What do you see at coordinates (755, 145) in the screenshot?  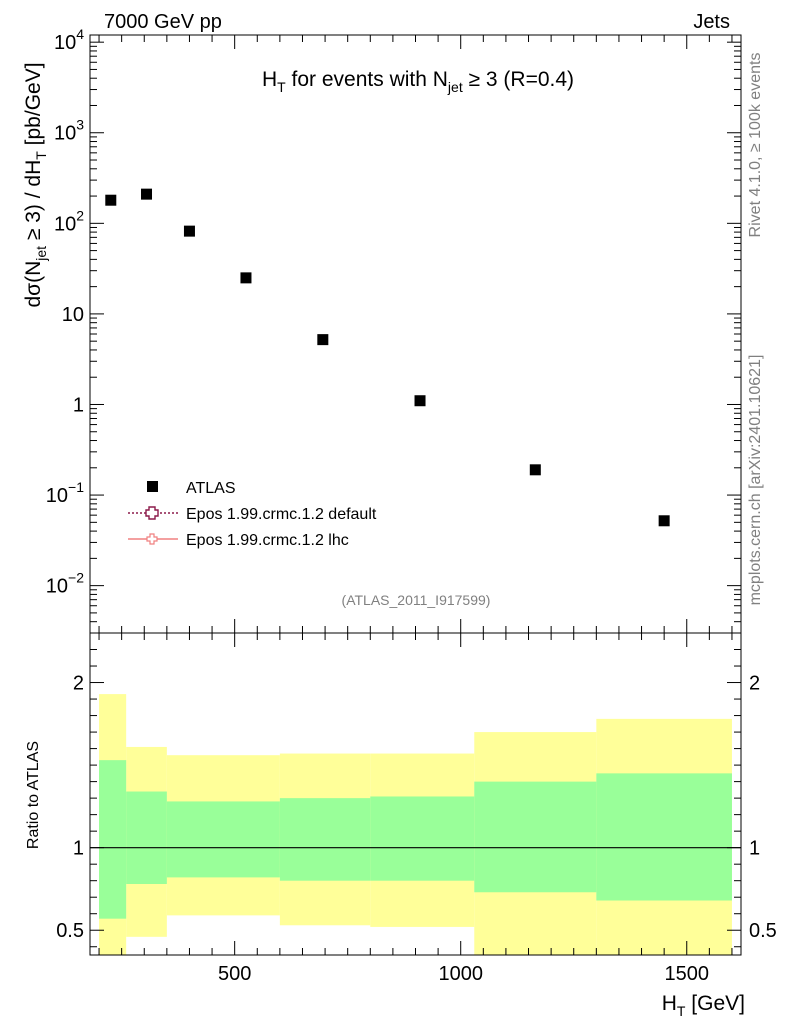 I see `rivet-version-label: Rivet 4.1.0, ≥ 100k events` at bounding box center [755, 145].